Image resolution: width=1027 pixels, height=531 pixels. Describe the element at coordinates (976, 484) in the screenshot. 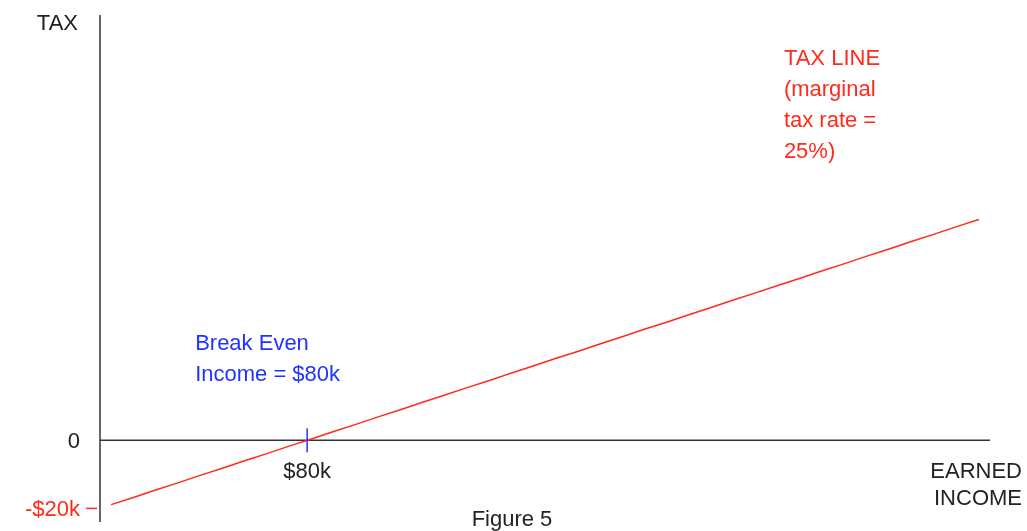

I see `x-axis-title: EARNED INCOME` at that location.